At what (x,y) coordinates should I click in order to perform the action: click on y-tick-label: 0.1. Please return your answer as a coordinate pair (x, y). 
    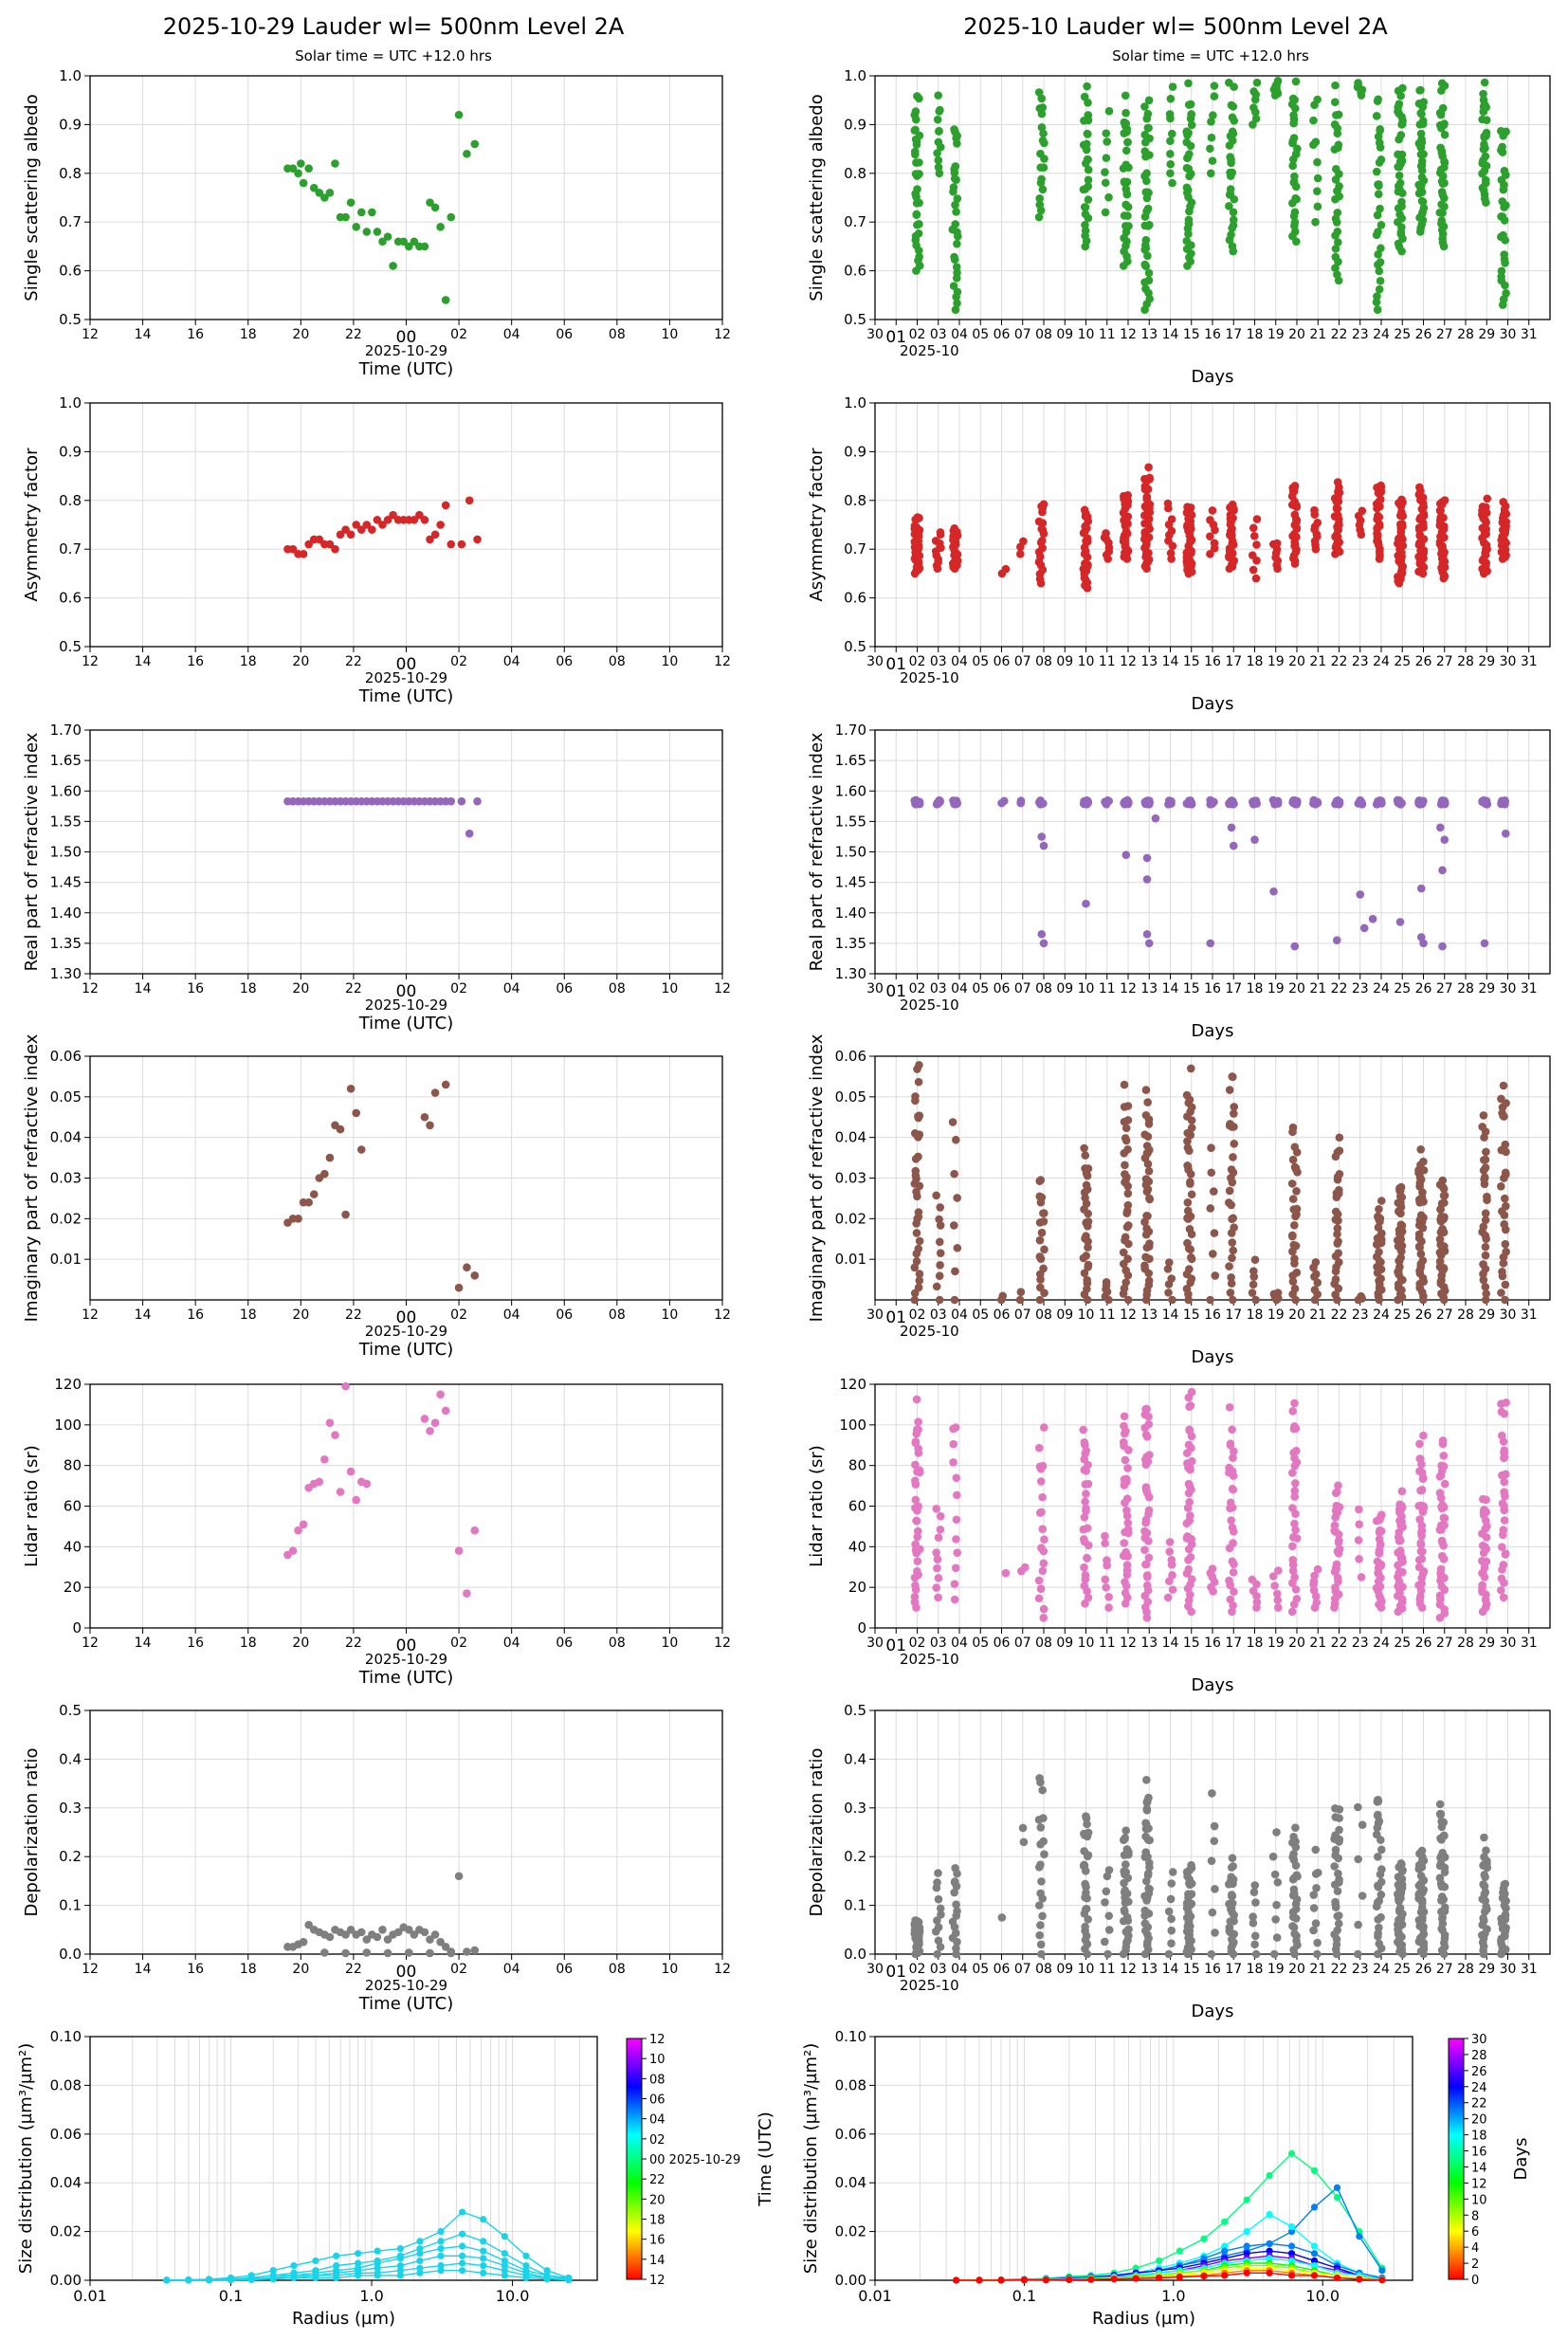
    Looking at the image, I should click on (70, 1905).